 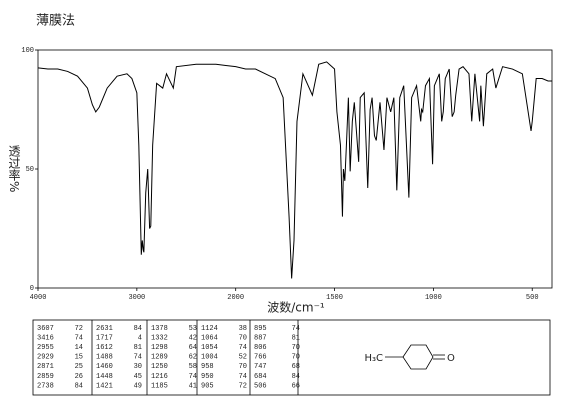 What do you see at coordinates (193, 338) in the screenshot?
I see `peak-transmittance: 42` at bounding box center [193, 338].